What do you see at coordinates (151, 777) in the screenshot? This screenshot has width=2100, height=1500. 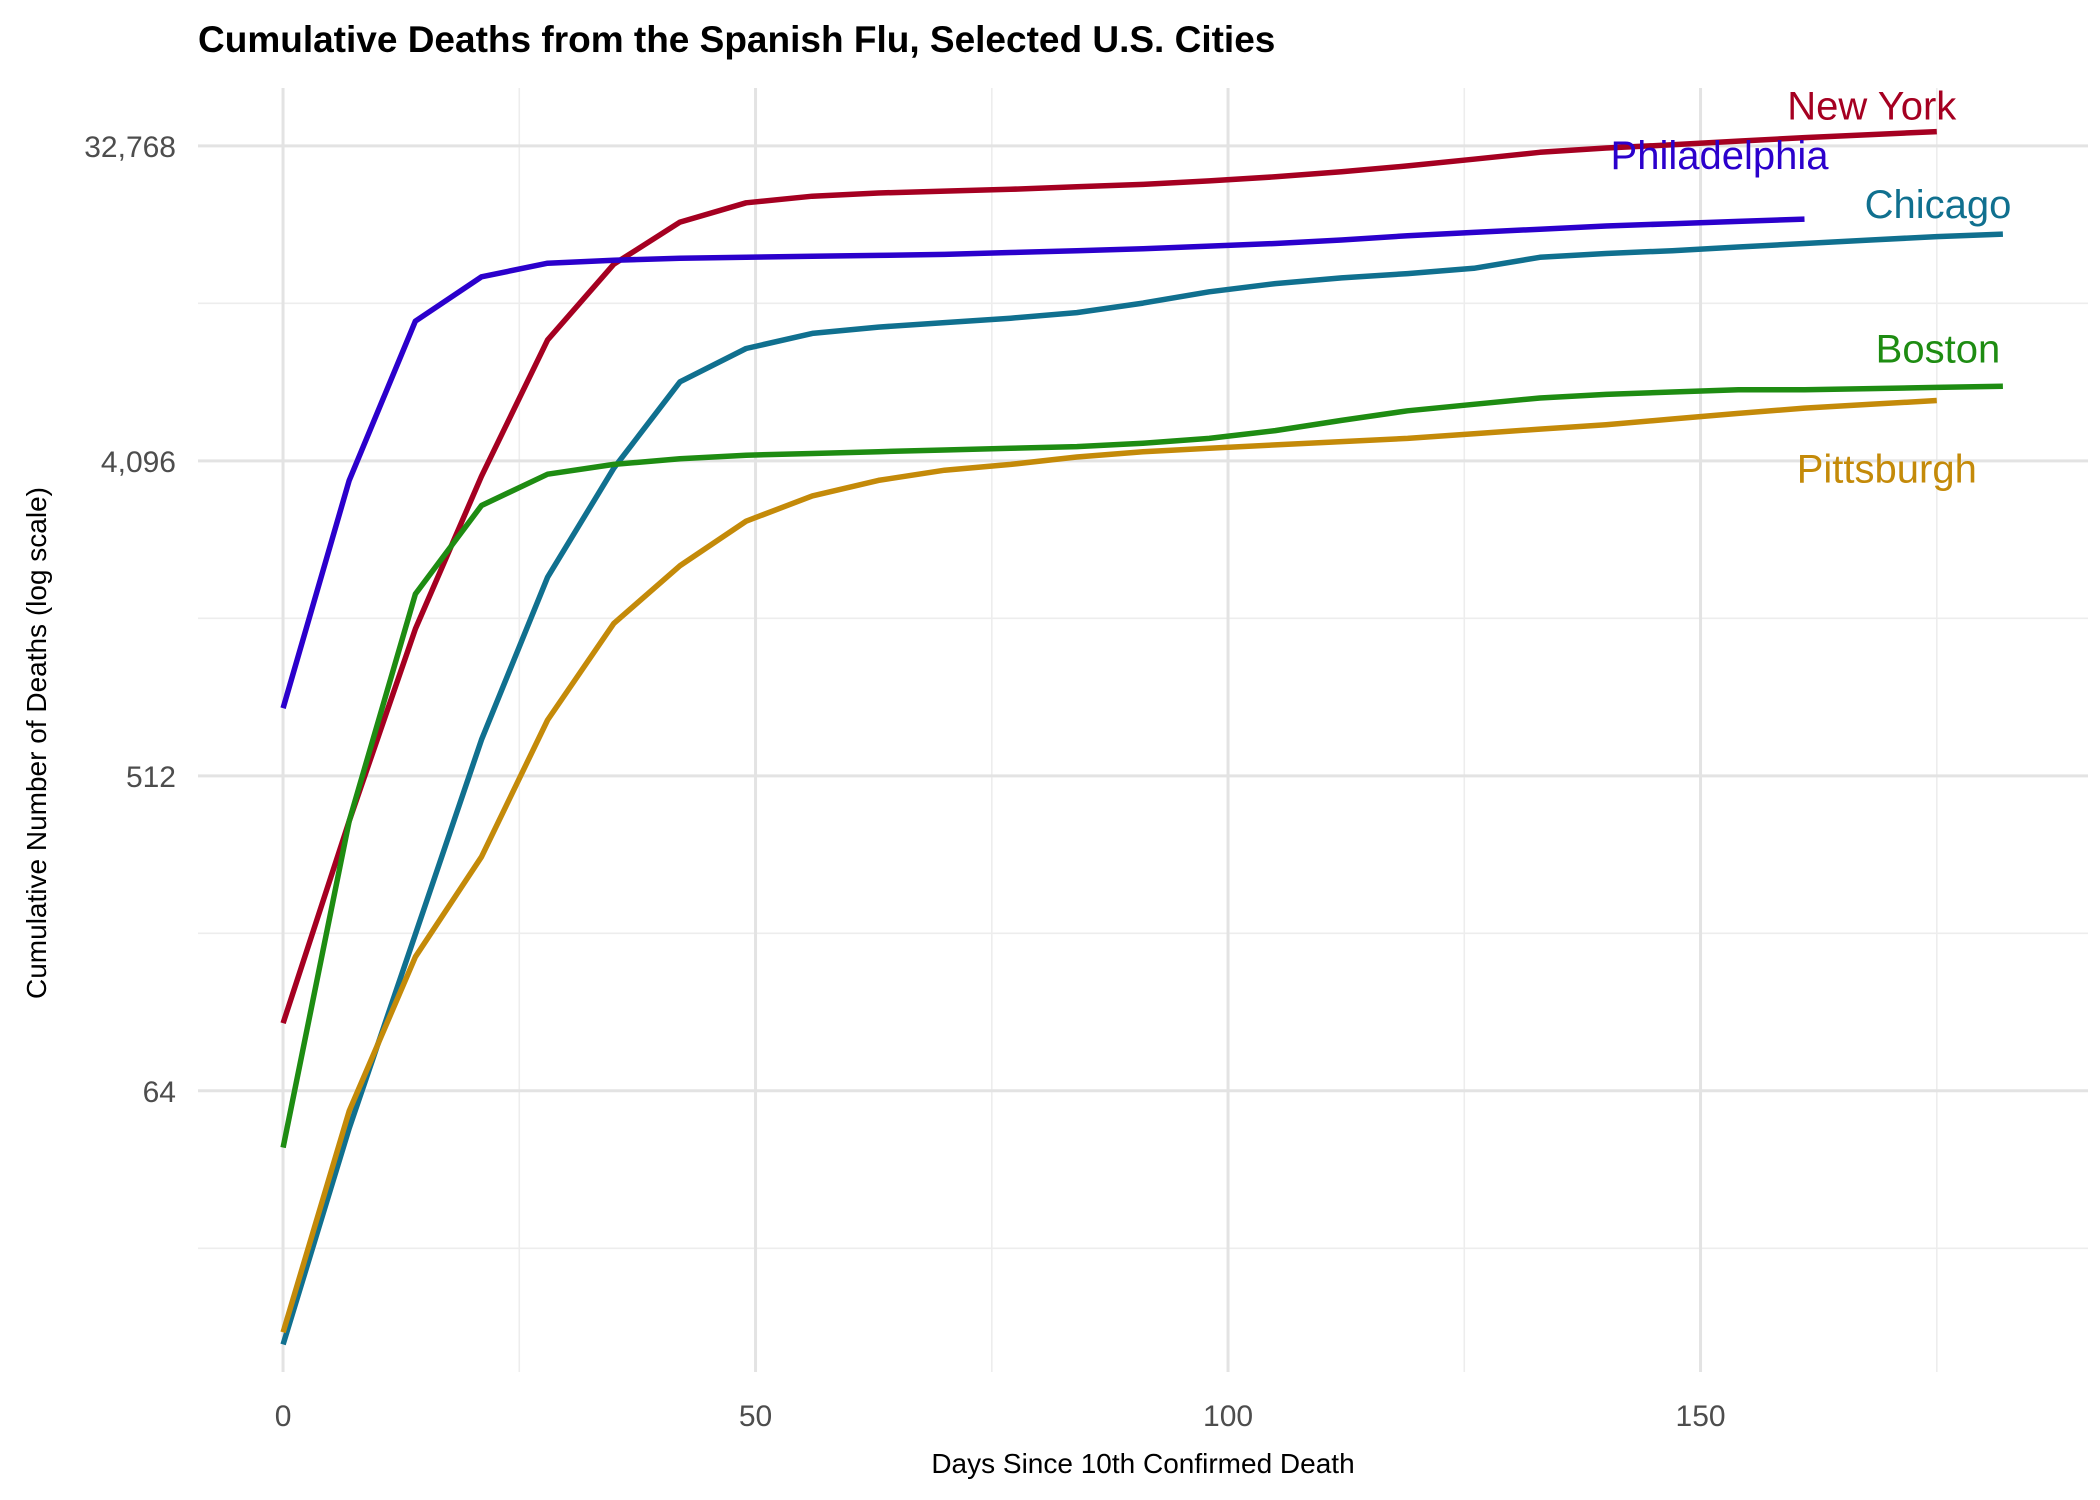 I see `y-tick-label: 512` at bounding box center [151, 777].